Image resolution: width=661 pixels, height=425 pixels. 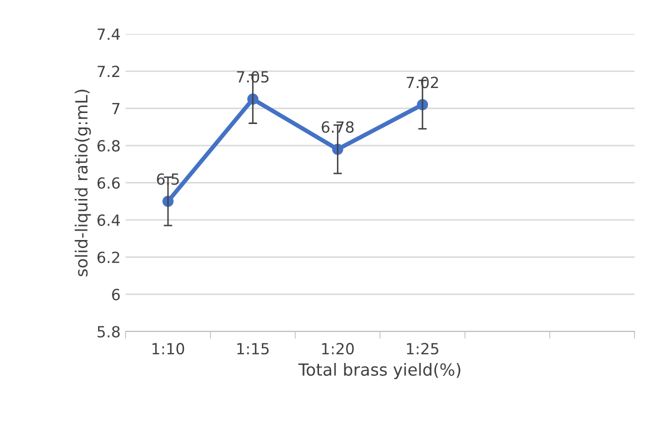 What do you see at coordinates (82, 183) in the screenshot?
I see `y-axis-title: solid-liquid ratio(g:mL)` at bounding box center [82, 183].